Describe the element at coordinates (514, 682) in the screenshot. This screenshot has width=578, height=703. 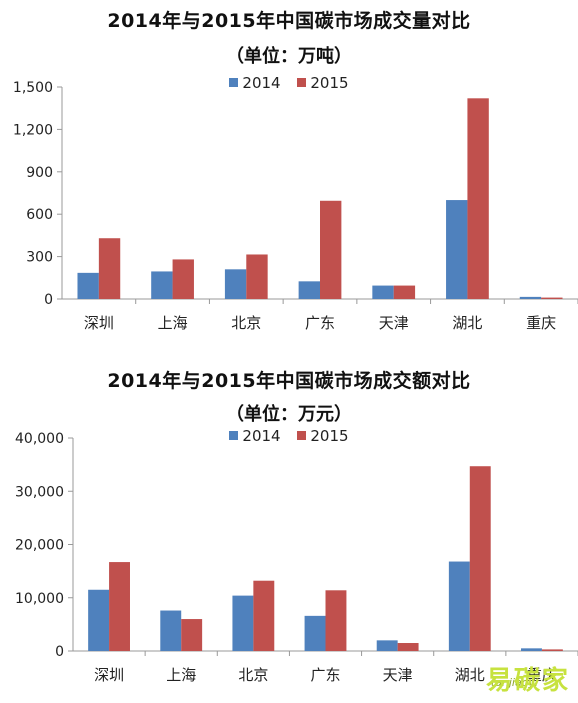
I see `watermark-url: tanjiaoyi` at that location.